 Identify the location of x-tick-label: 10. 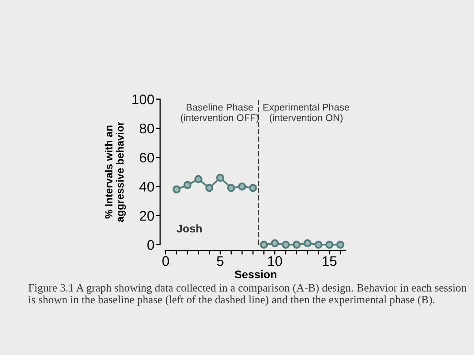
(275, 261).